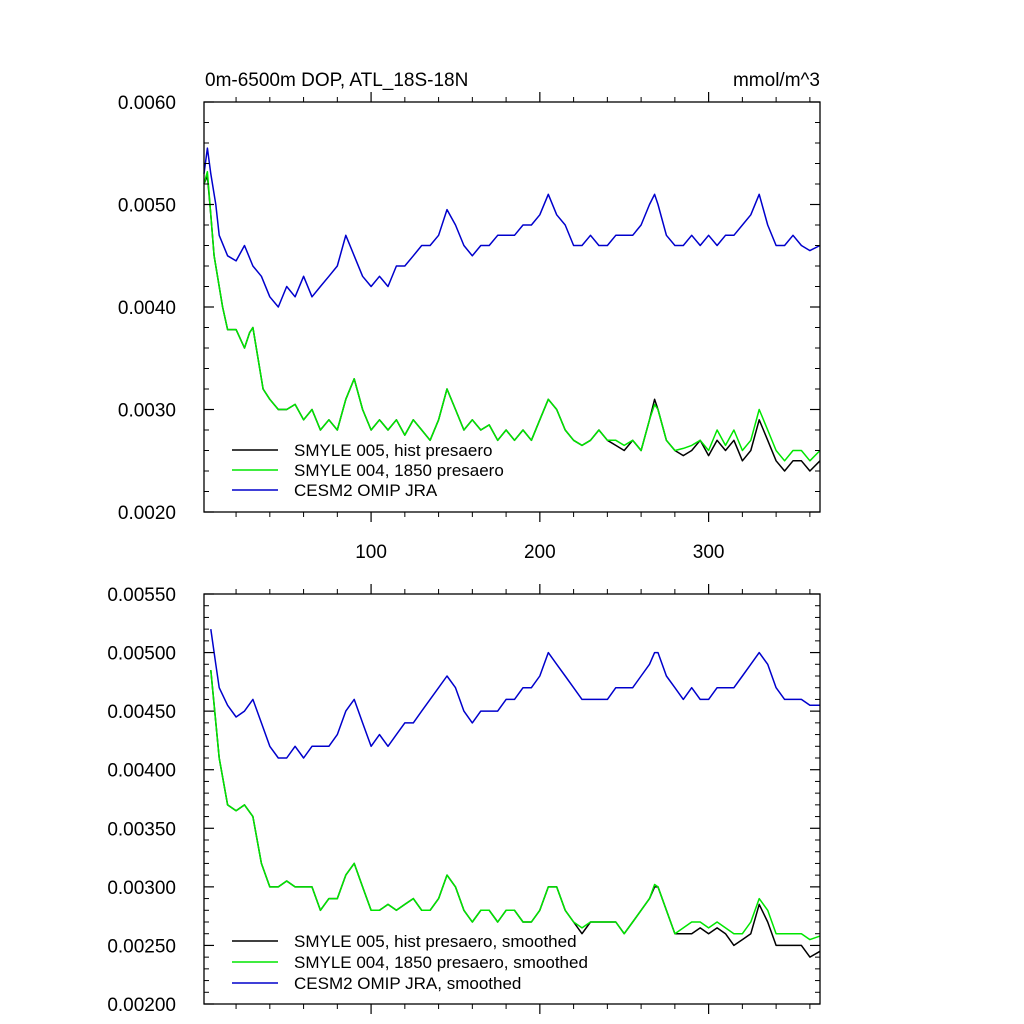 The width and height of the screenshot is (1024, 1024). Describe the element at coordinates (441, 962) in the screenshot. I see `legend-label-bottom-2: SMYLE 004, 1850 presaero, smoothed` at that location.